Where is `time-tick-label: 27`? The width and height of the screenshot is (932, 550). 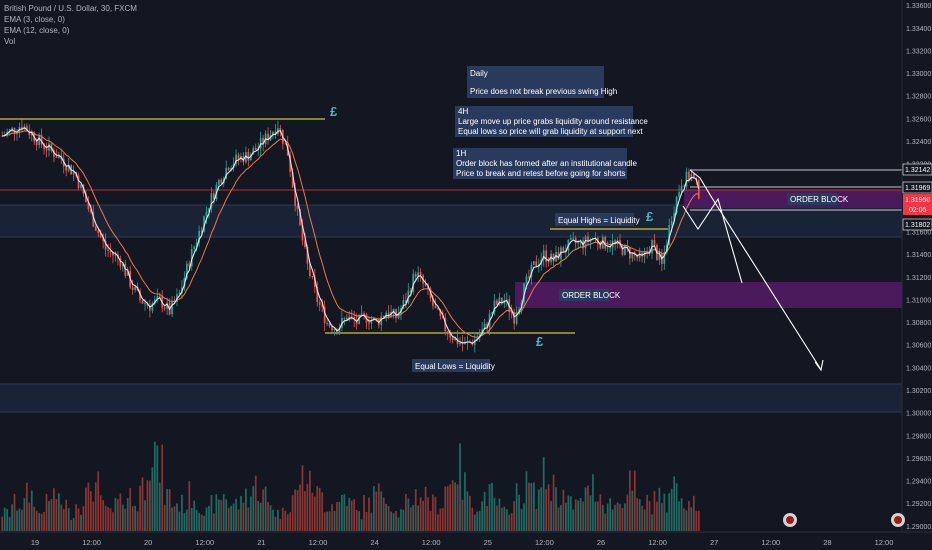 time-tick-label: 27 is located at coordinates (714, 542).